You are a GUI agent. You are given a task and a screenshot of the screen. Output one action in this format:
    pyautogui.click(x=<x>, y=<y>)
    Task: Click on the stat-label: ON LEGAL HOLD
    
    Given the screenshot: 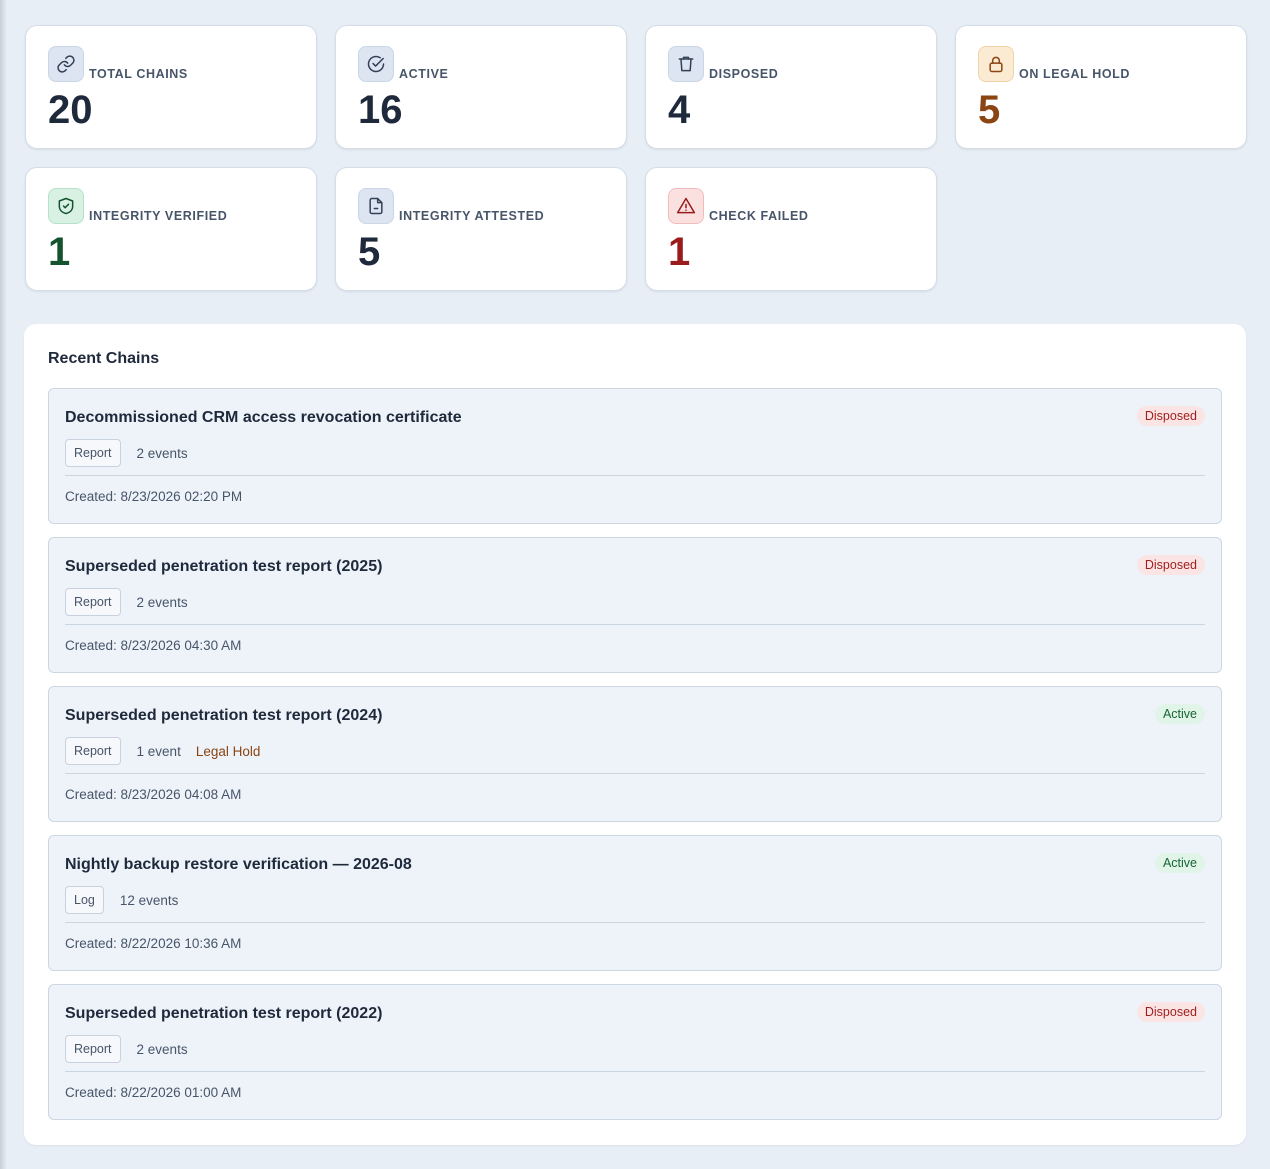 What is the action you would take?
    pyautogui.click(x=1075, y=74)
    